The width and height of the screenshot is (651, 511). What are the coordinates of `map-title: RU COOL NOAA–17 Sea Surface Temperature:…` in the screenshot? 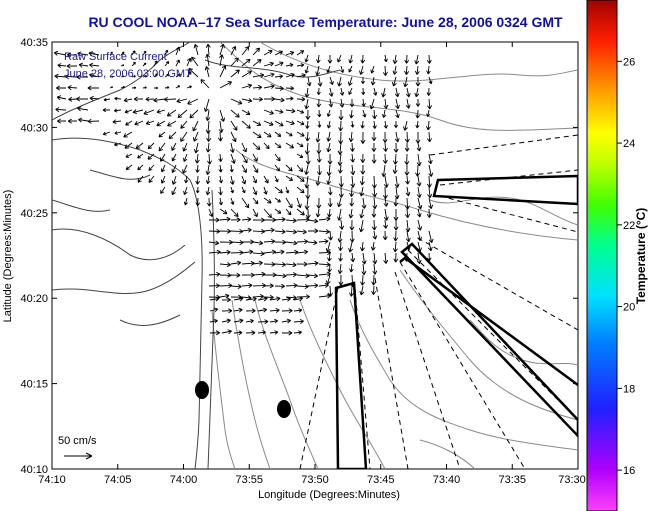 It's located at (325, 22).